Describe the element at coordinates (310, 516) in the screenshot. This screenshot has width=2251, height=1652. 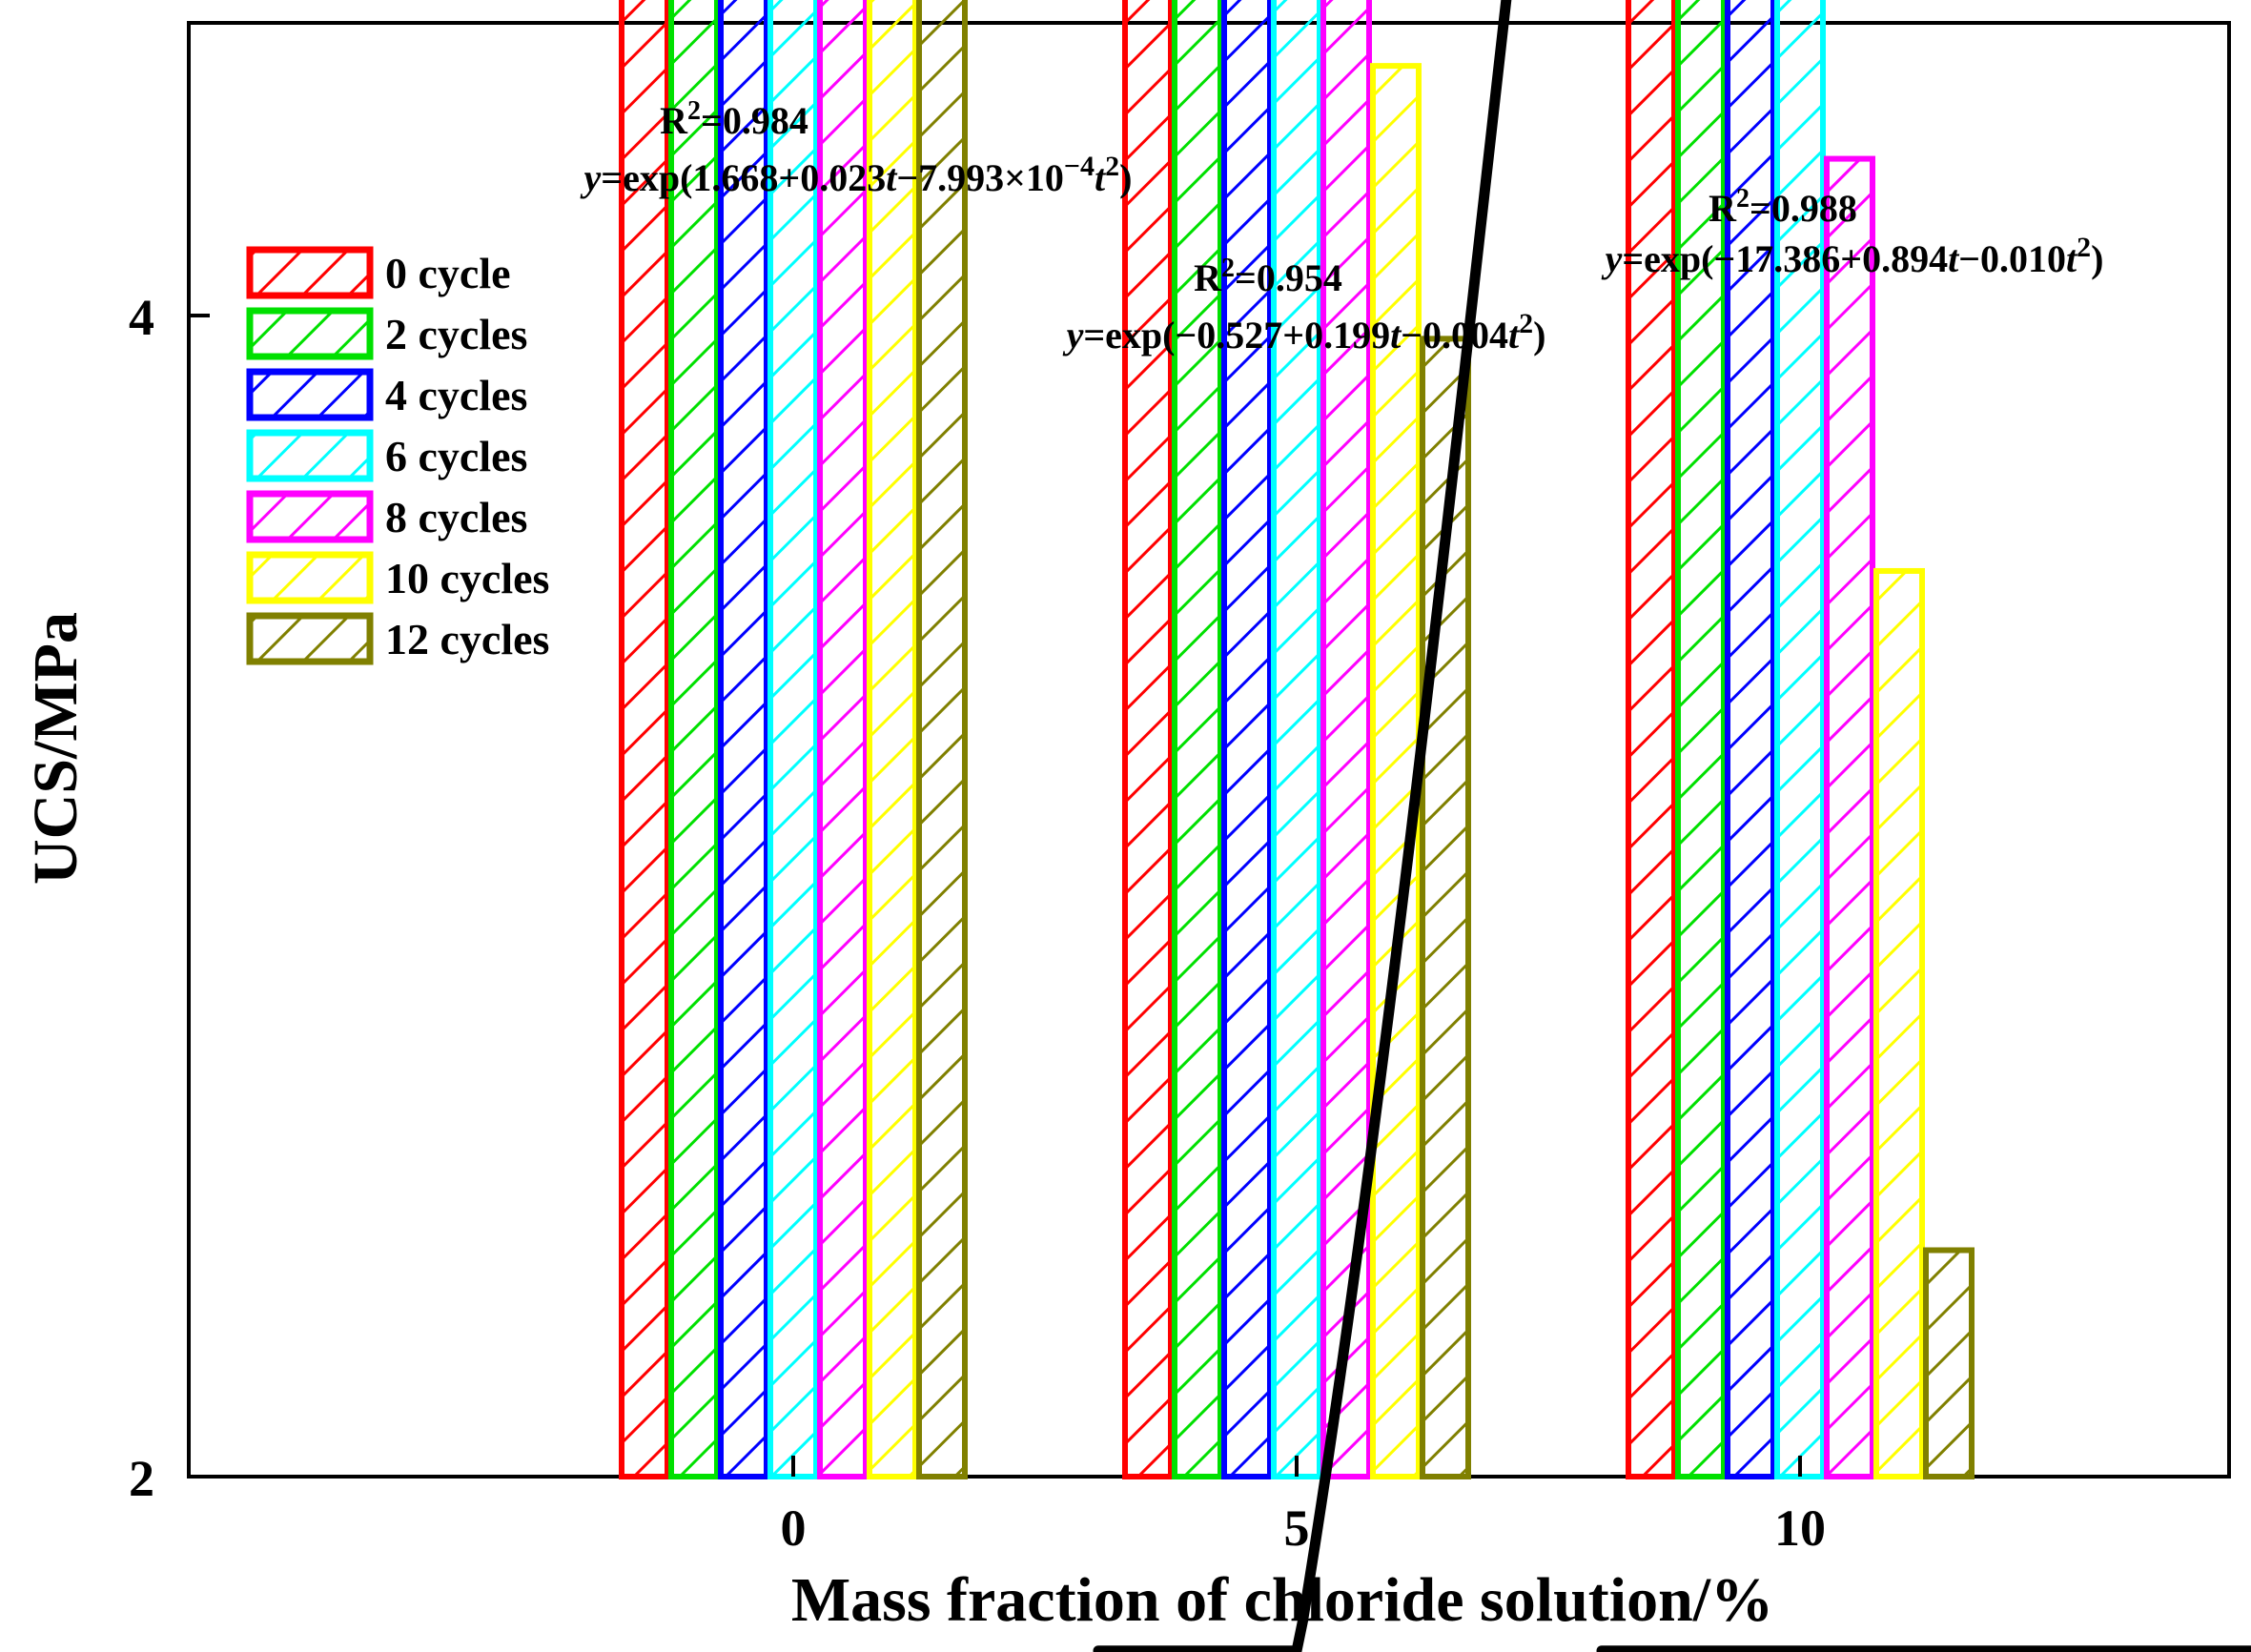
I see `legend-swatch-8-cycles` at that location.